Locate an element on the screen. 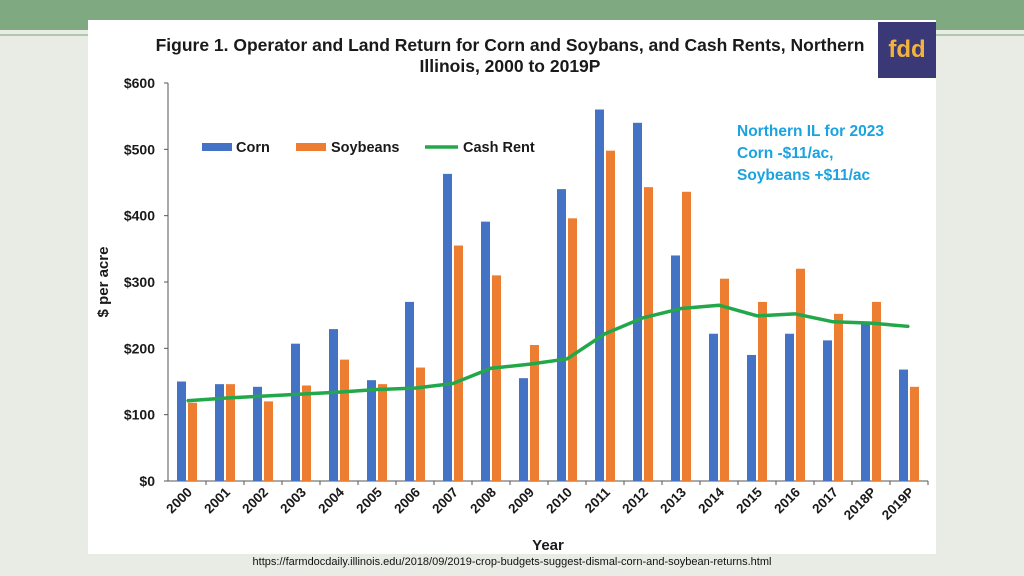 The height and width of the screenshot is (576, 1024). note-line-1: Northern IL for 2023 is located at coordinates (811, 131).